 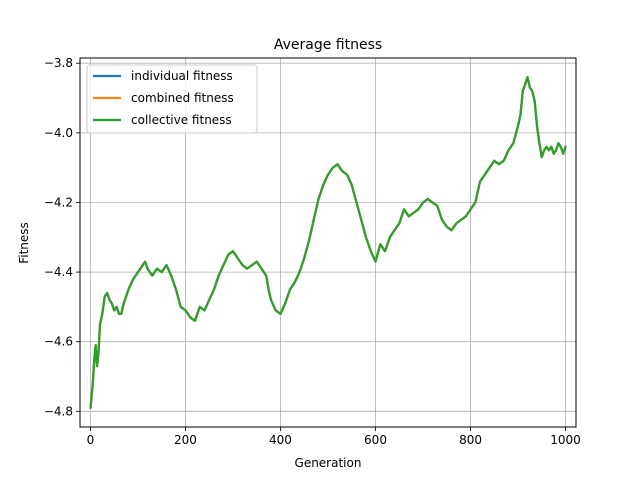 I want to click on x-tick-label: 200, so click(x=185, y=440).